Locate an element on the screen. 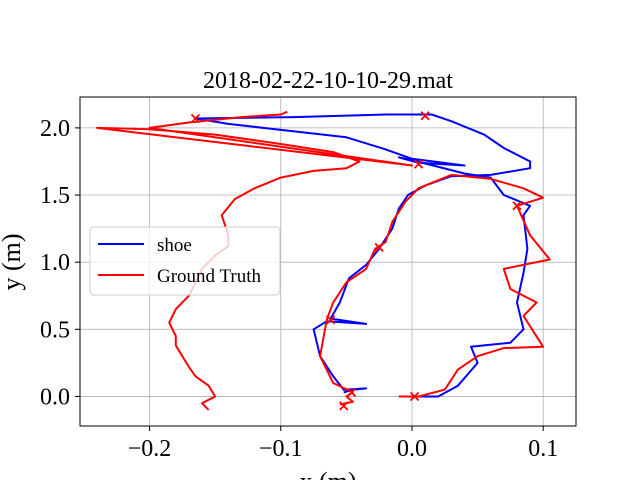 Image resolution: width=640 pixels, height=480 pixels. legend-label-ground-truth: Ground Truth is located at coordinates (209, 276).